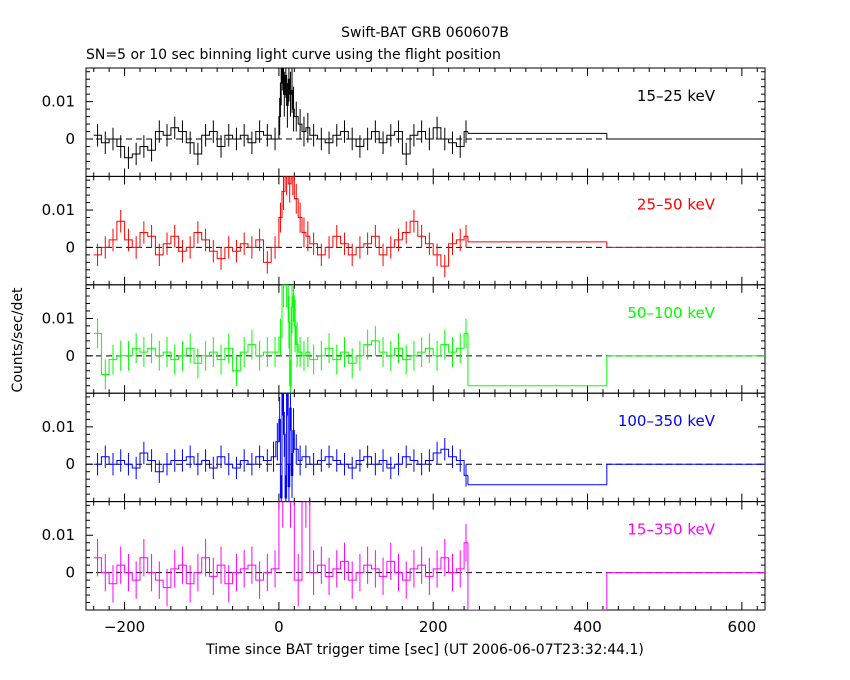 The height and width of the screenshot is (680, 850). What do you see at coordinates (425, 33) in the screenshot?
I see `chart-title: Swift-BAT GRB 060607B` at bounding box center [425, 33].